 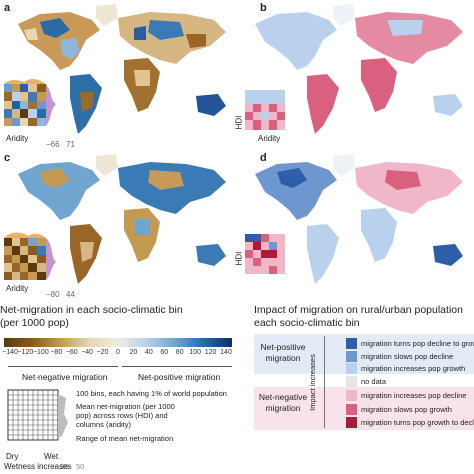 What do you see at coordinates (179, 377) in the screenshot?
I see `pos-migration-label: Net-positive migration` at bounding box center [179, 377].